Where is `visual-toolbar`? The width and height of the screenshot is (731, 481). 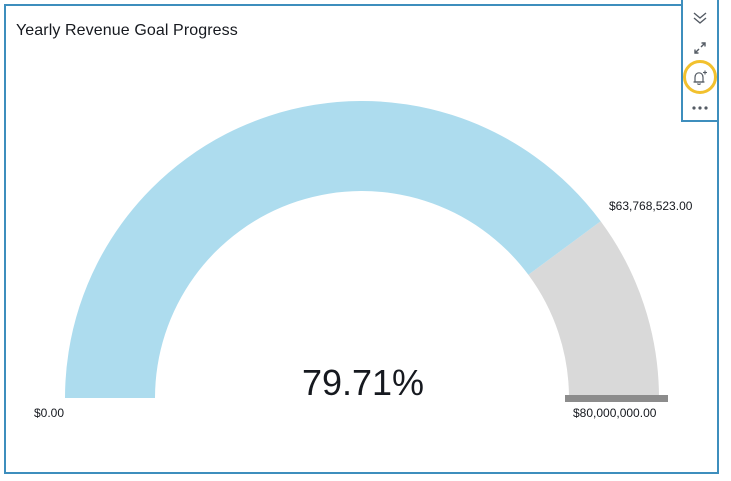
visual-toolbar is located at coordinates (700, 61).